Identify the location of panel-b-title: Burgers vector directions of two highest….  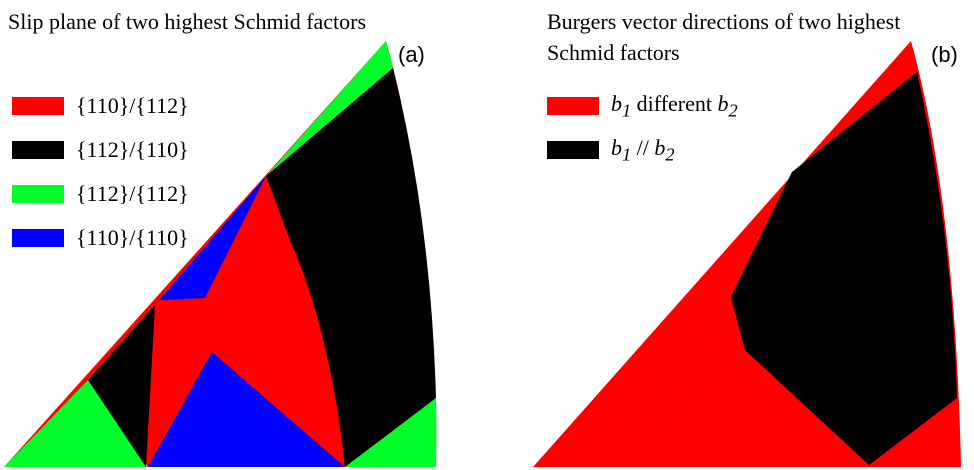
(724, 37).